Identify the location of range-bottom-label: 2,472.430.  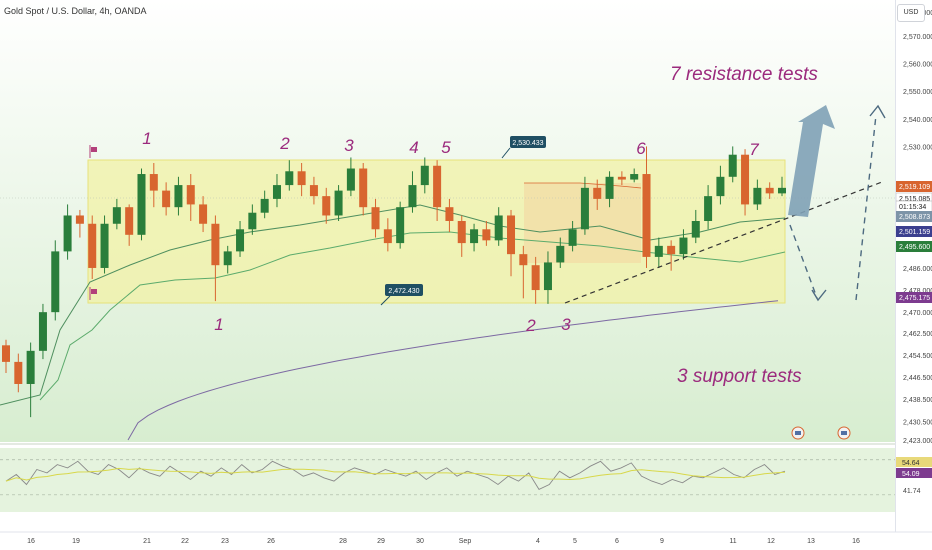
(403, 291).